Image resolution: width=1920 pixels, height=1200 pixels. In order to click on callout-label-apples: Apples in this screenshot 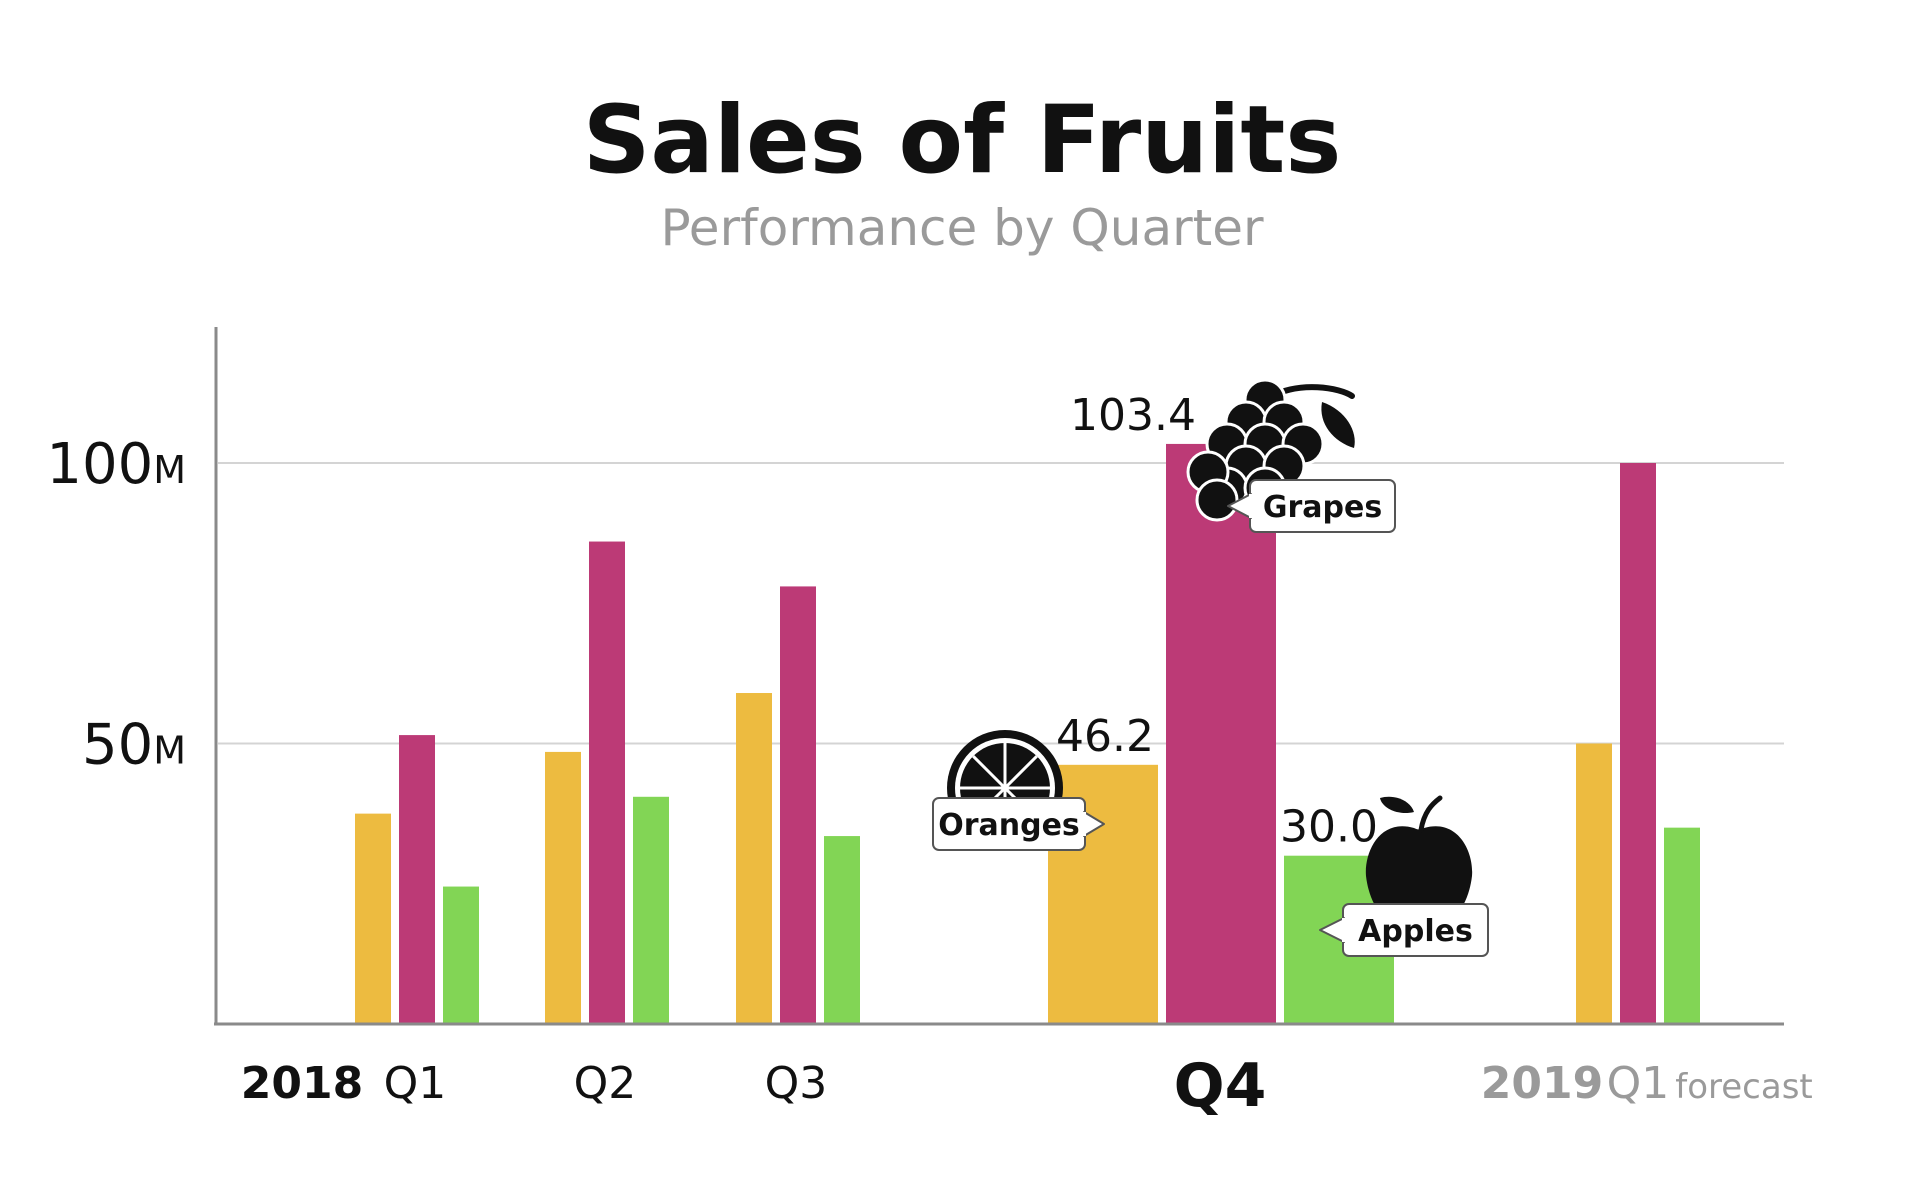, I will do `click(1415, 931)`.